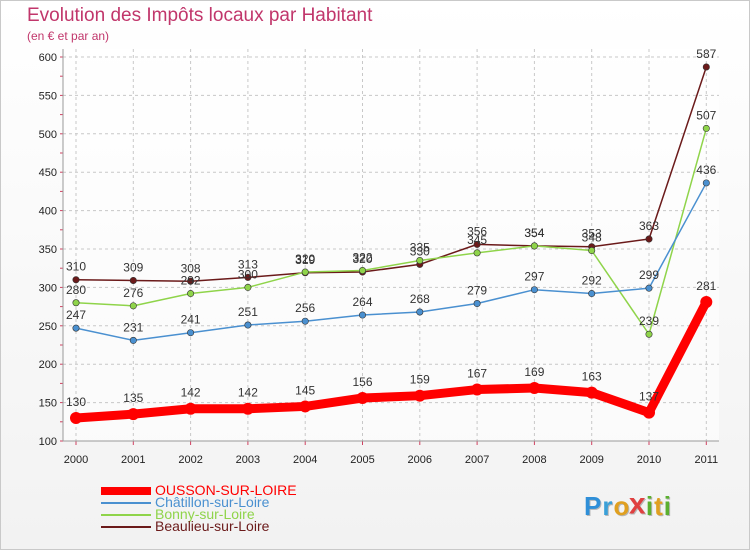 The image size is (750, 550). What do you see at coordinates (133, 293) in the screenshot?
I see `data-label: 276` at bounding box center [133, 293].